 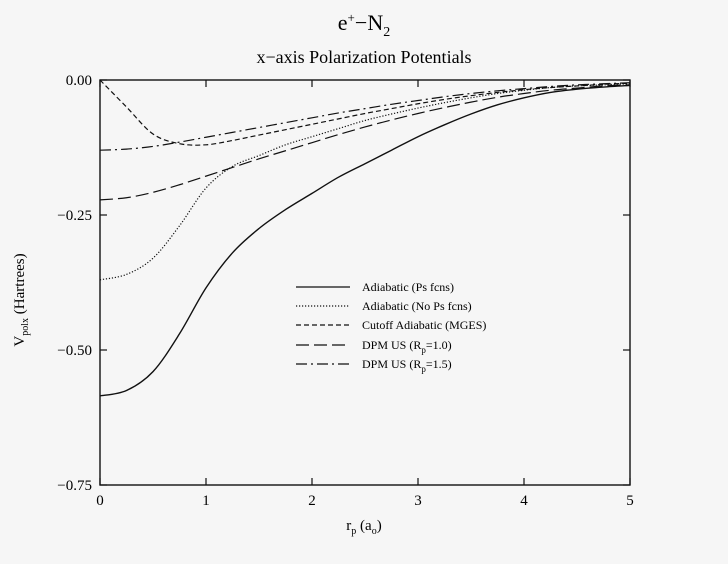 What do you see at coordinates (364, 25) in the screenshot?
I see `chart-title: e+−N2` at bounding box center [364, 25].